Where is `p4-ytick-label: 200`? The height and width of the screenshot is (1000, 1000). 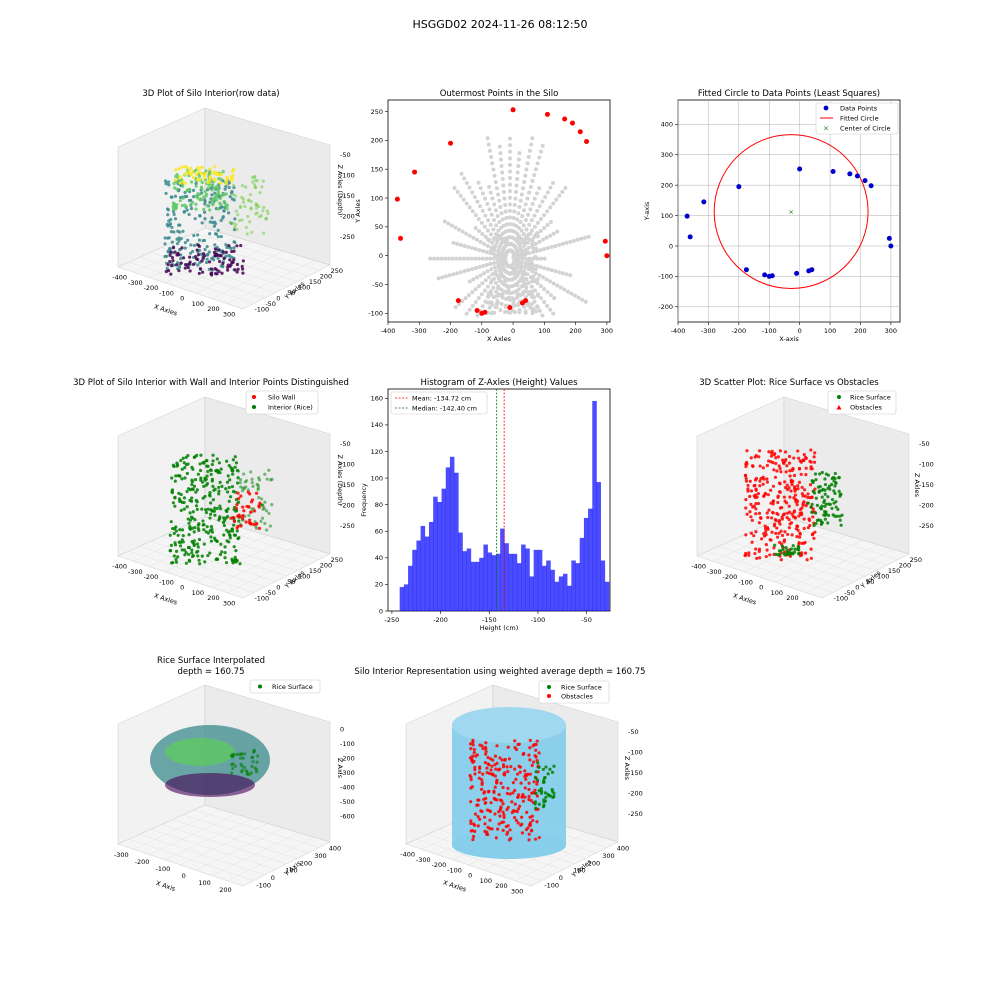
p4-ytick-label: 200 is located at coordinates (326, 565).